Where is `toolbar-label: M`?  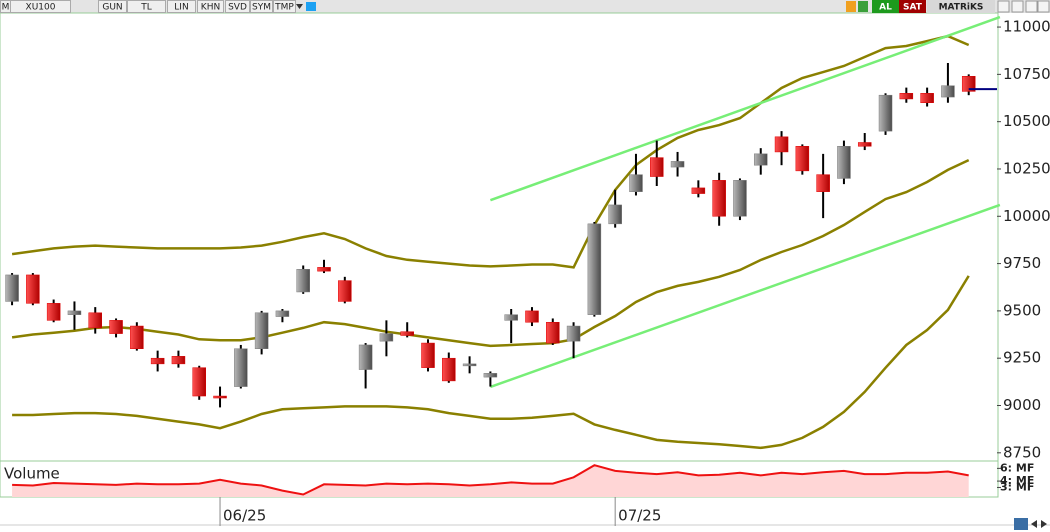
toolbar-label: M is located at coordinates (6, 8).